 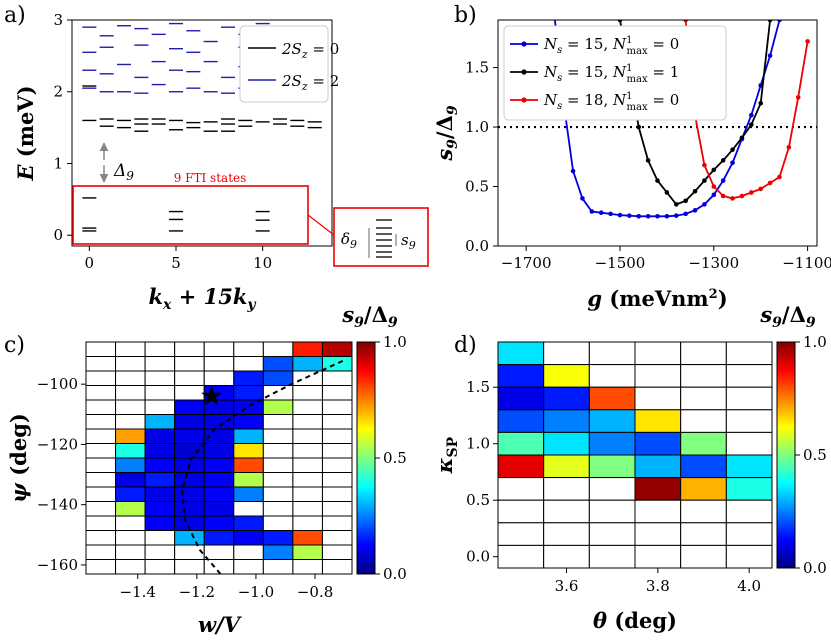 I want to click on y-tick-label: 1.0, so click(x=477, y=127).